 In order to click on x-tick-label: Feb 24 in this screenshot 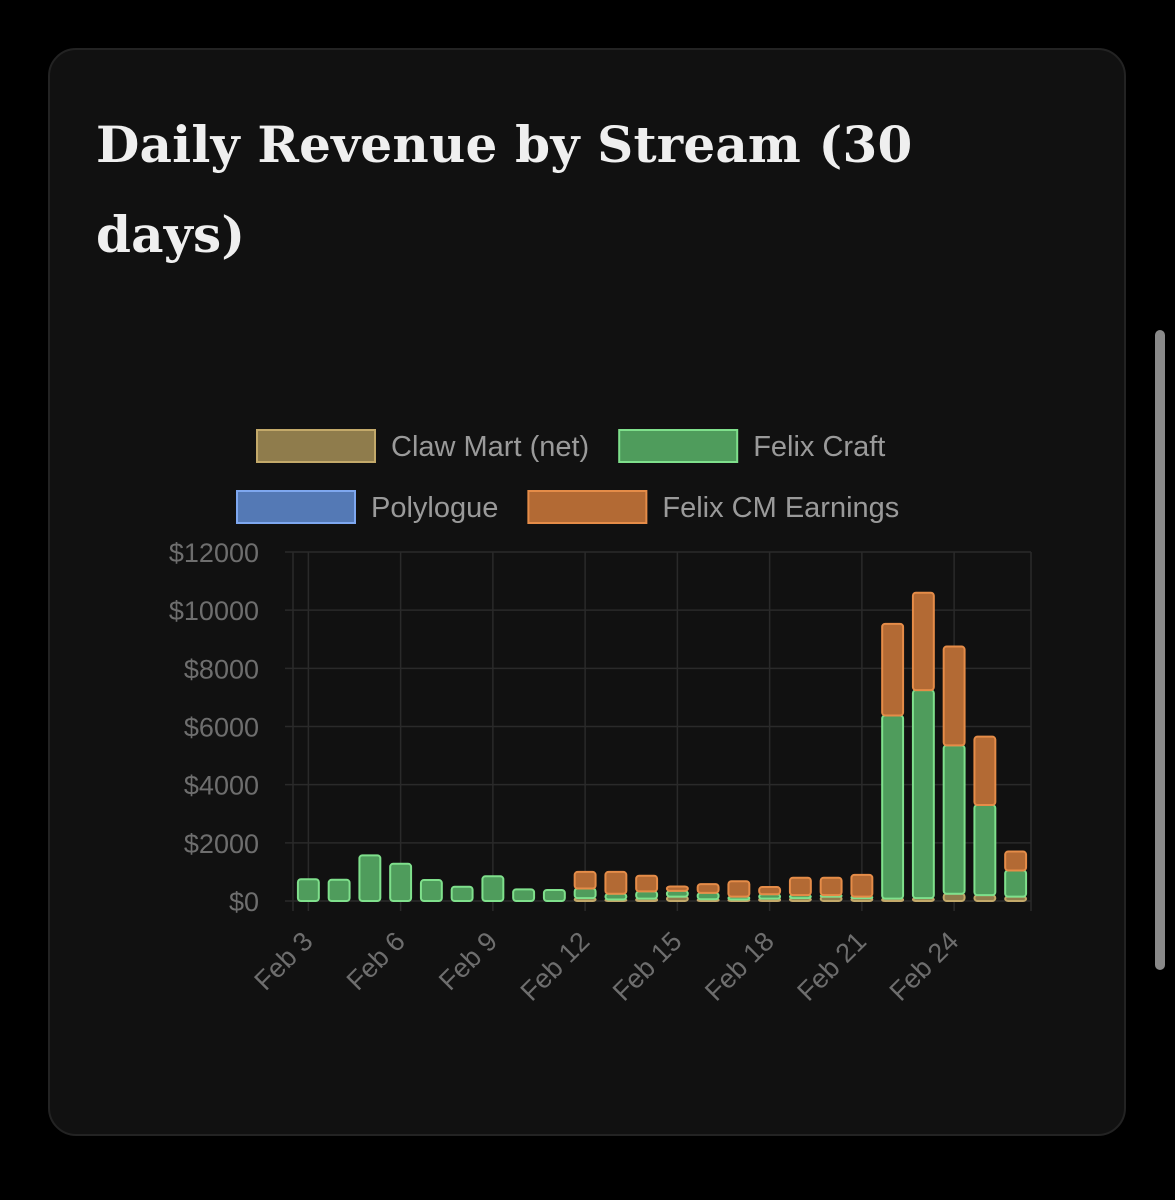, I will do `click(924, 966)`.